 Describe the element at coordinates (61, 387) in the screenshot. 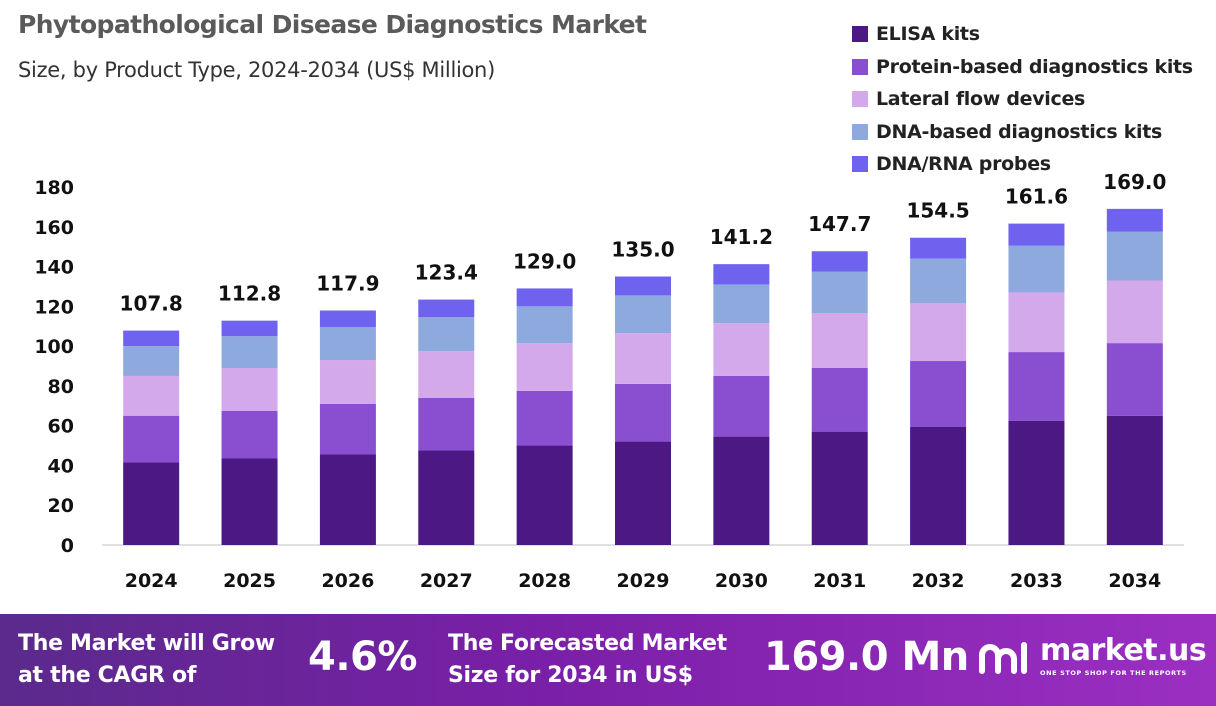

I see `y-tick-label: 80` at that location.